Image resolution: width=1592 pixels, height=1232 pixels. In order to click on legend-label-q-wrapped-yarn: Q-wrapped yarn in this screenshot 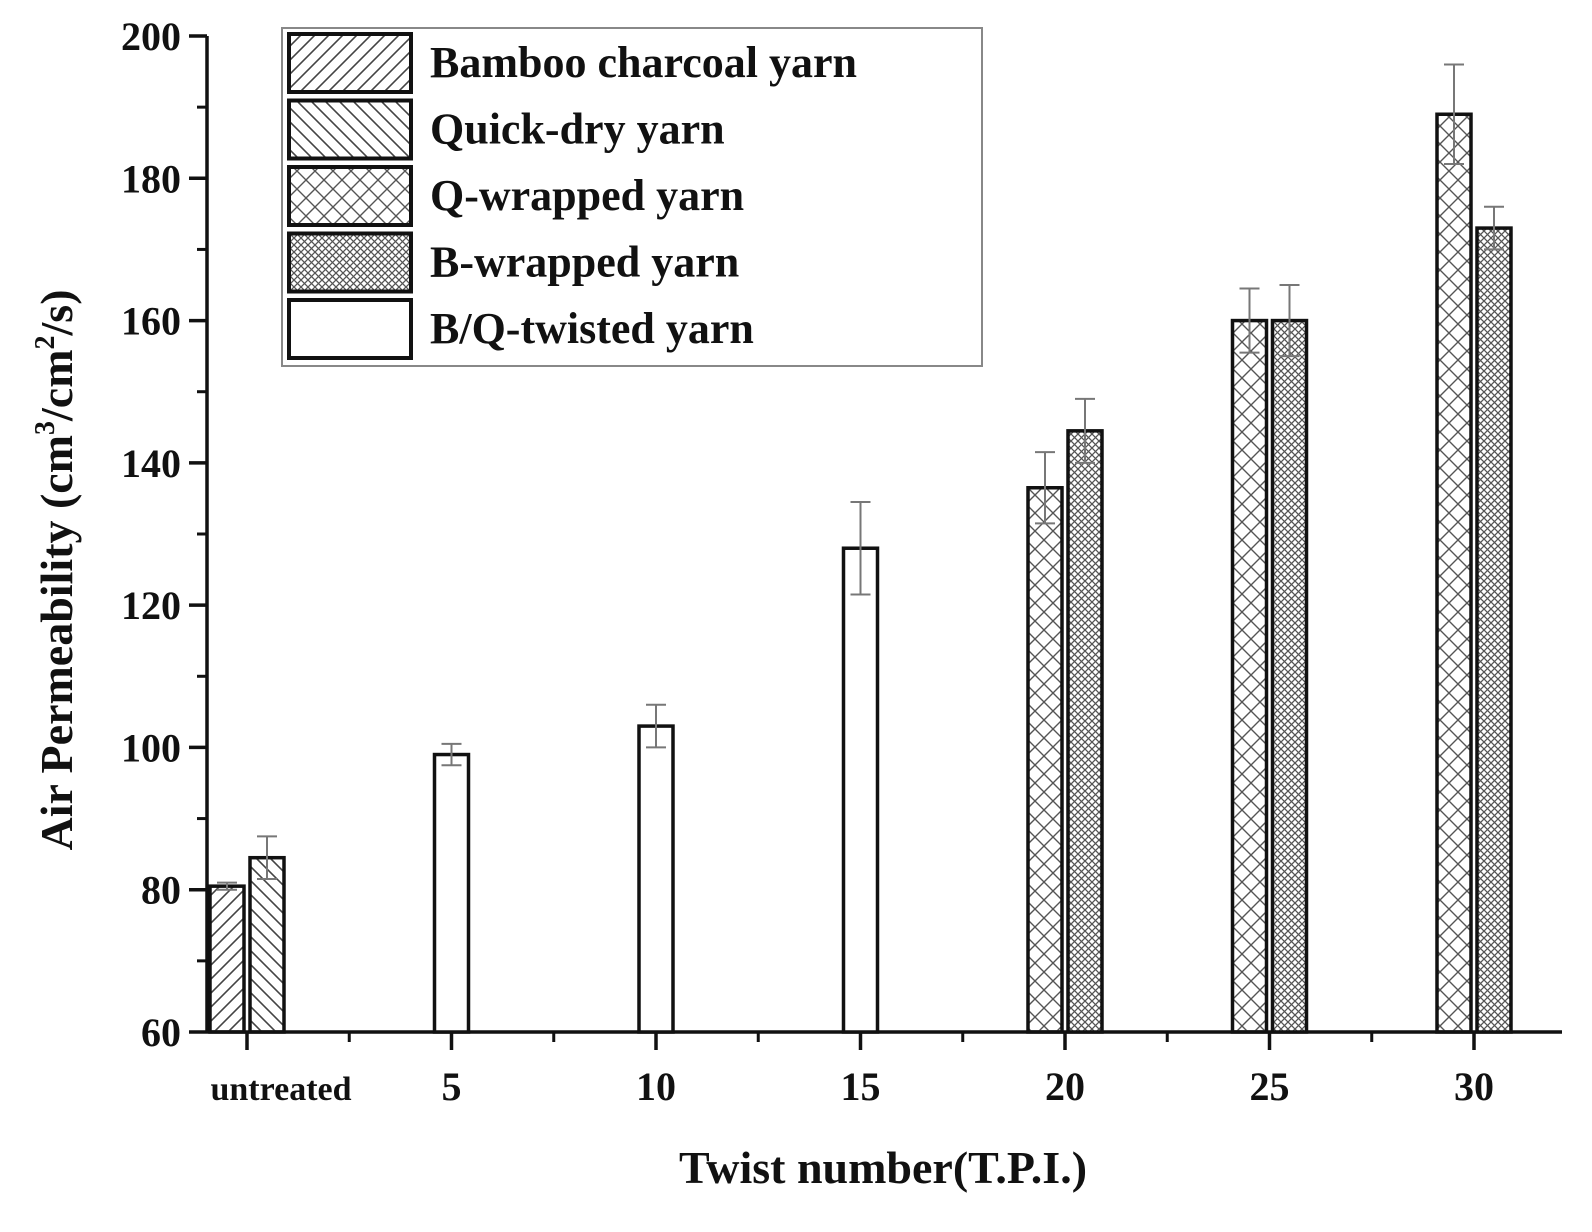, I will do `click(587, 195)`.